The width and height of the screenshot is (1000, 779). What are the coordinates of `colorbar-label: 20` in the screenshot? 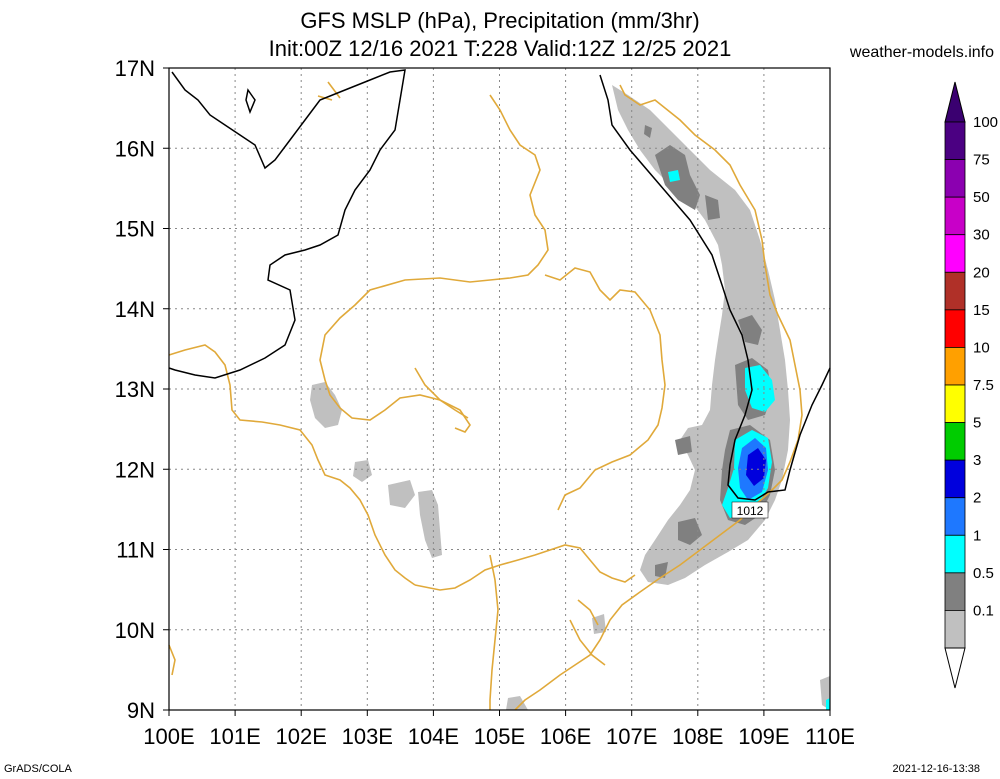 It's located at (981, 272).